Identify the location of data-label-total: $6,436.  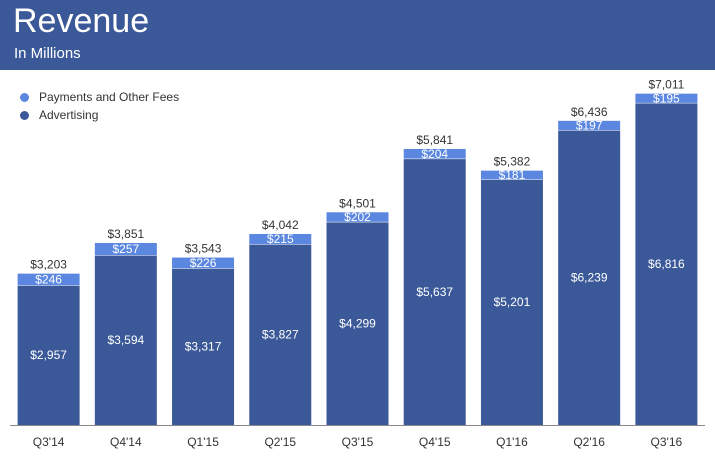
(589, 112).